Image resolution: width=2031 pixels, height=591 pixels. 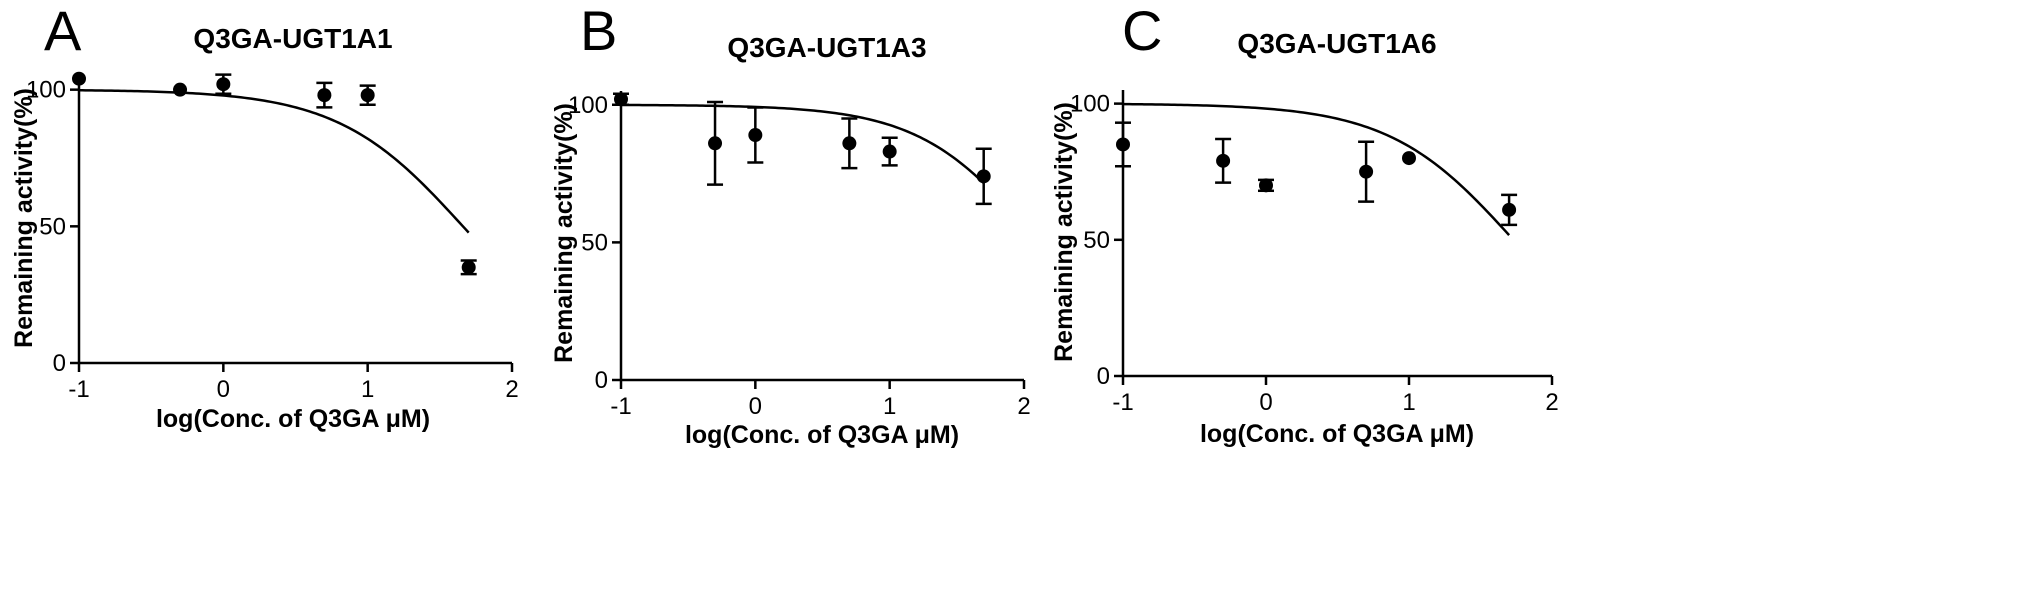 What do you see at coordinates (598, 31) in the screenshot?
I see `panel-letter: B` at bounding box center [598, 31].